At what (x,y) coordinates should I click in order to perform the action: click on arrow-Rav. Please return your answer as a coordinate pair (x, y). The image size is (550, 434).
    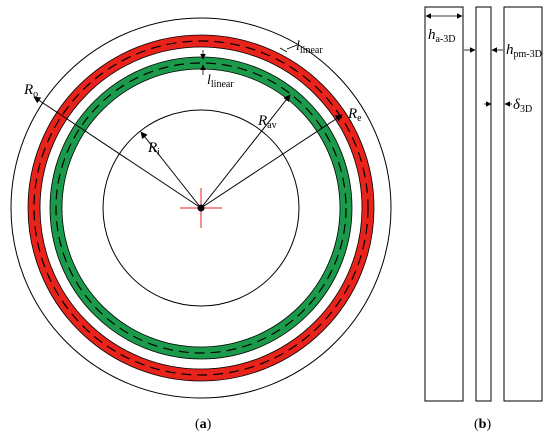
    Looking at the image, I should click on (245, 151).